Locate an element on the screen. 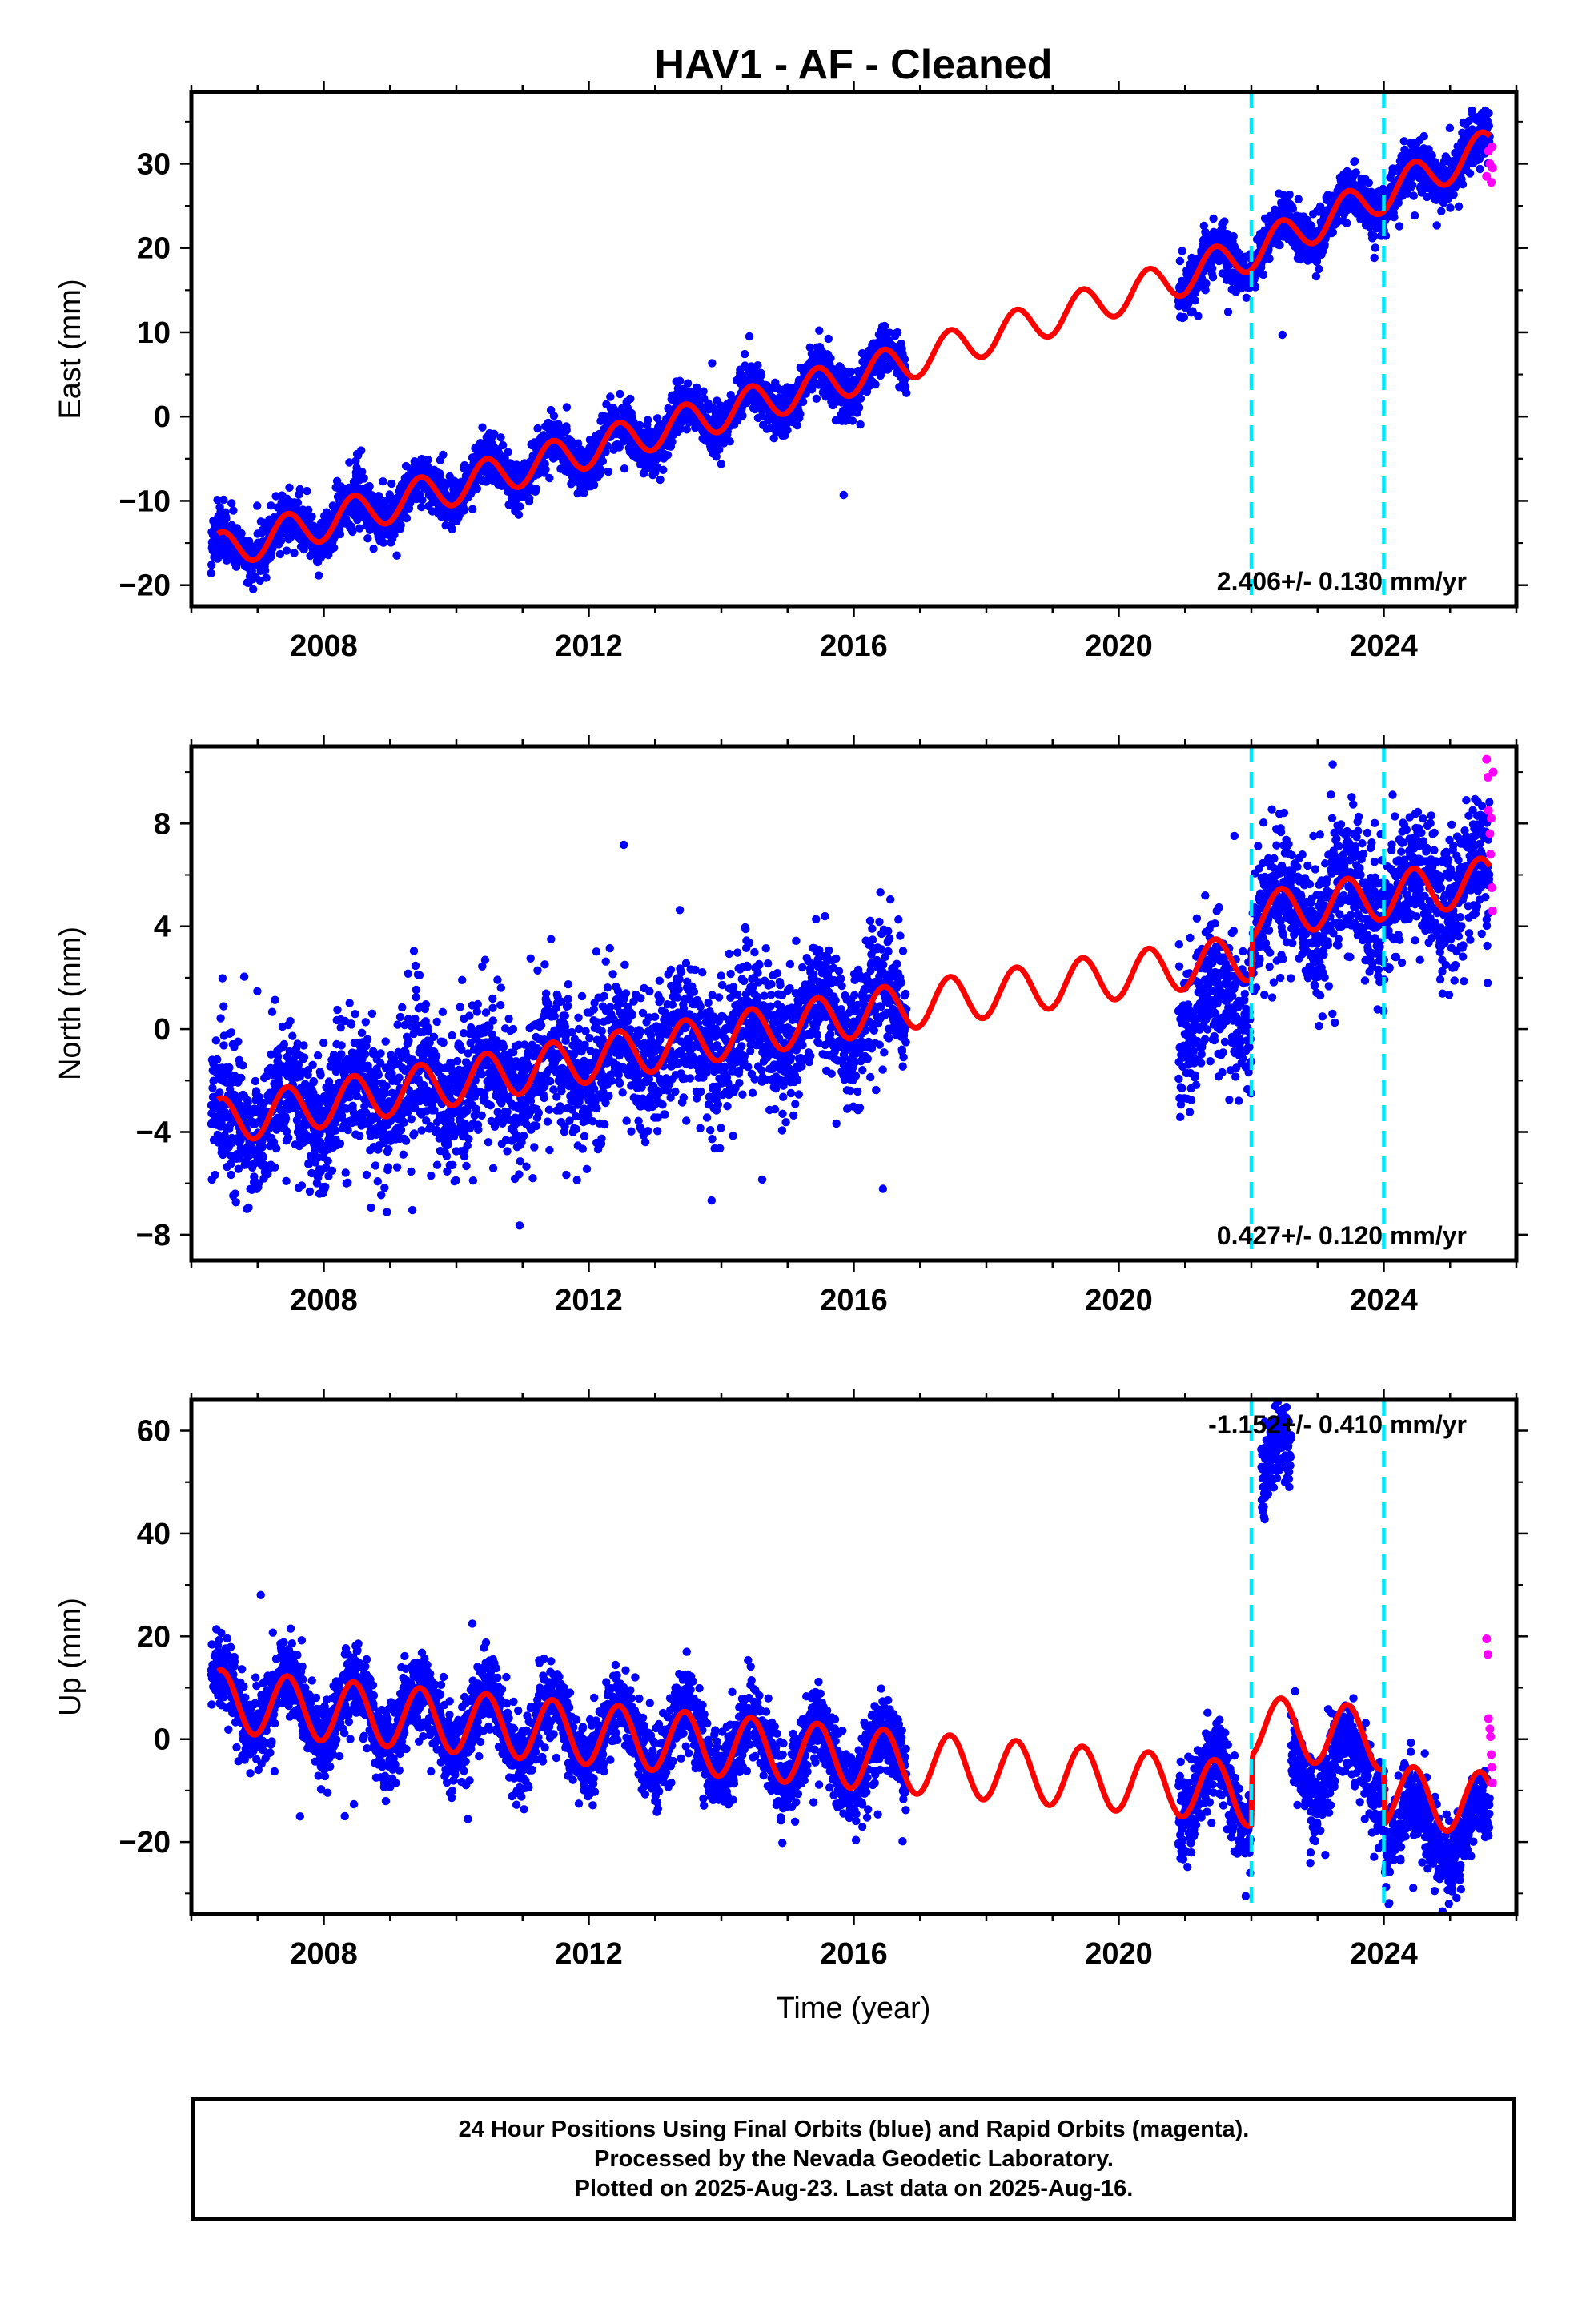 This screenshot has height=2324, width=1582. velocity-rate-label: 2.406+/- 0.130 mm/yr is located at coordinates (1342, 581).